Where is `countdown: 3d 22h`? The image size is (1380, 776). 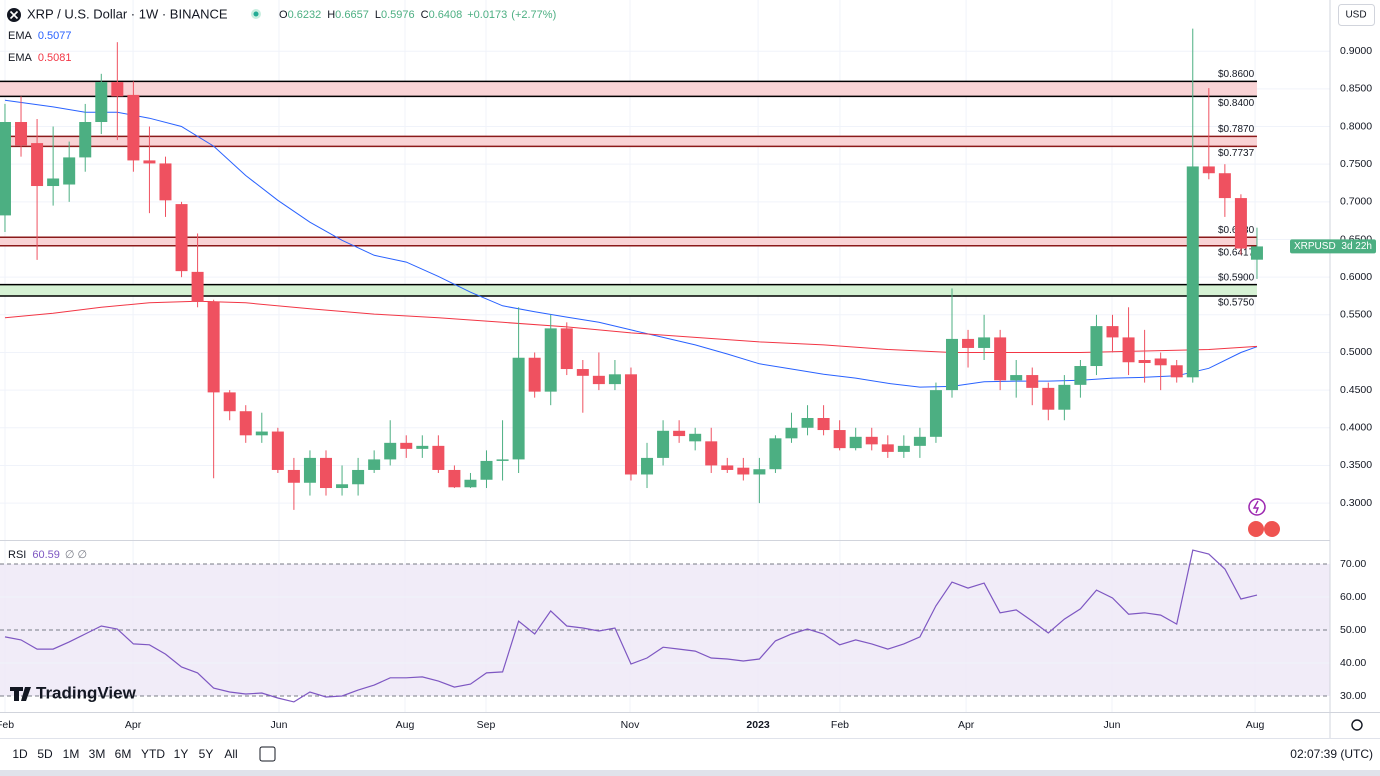
countdown: 3d 22h is located at coordinates (1356, 246).